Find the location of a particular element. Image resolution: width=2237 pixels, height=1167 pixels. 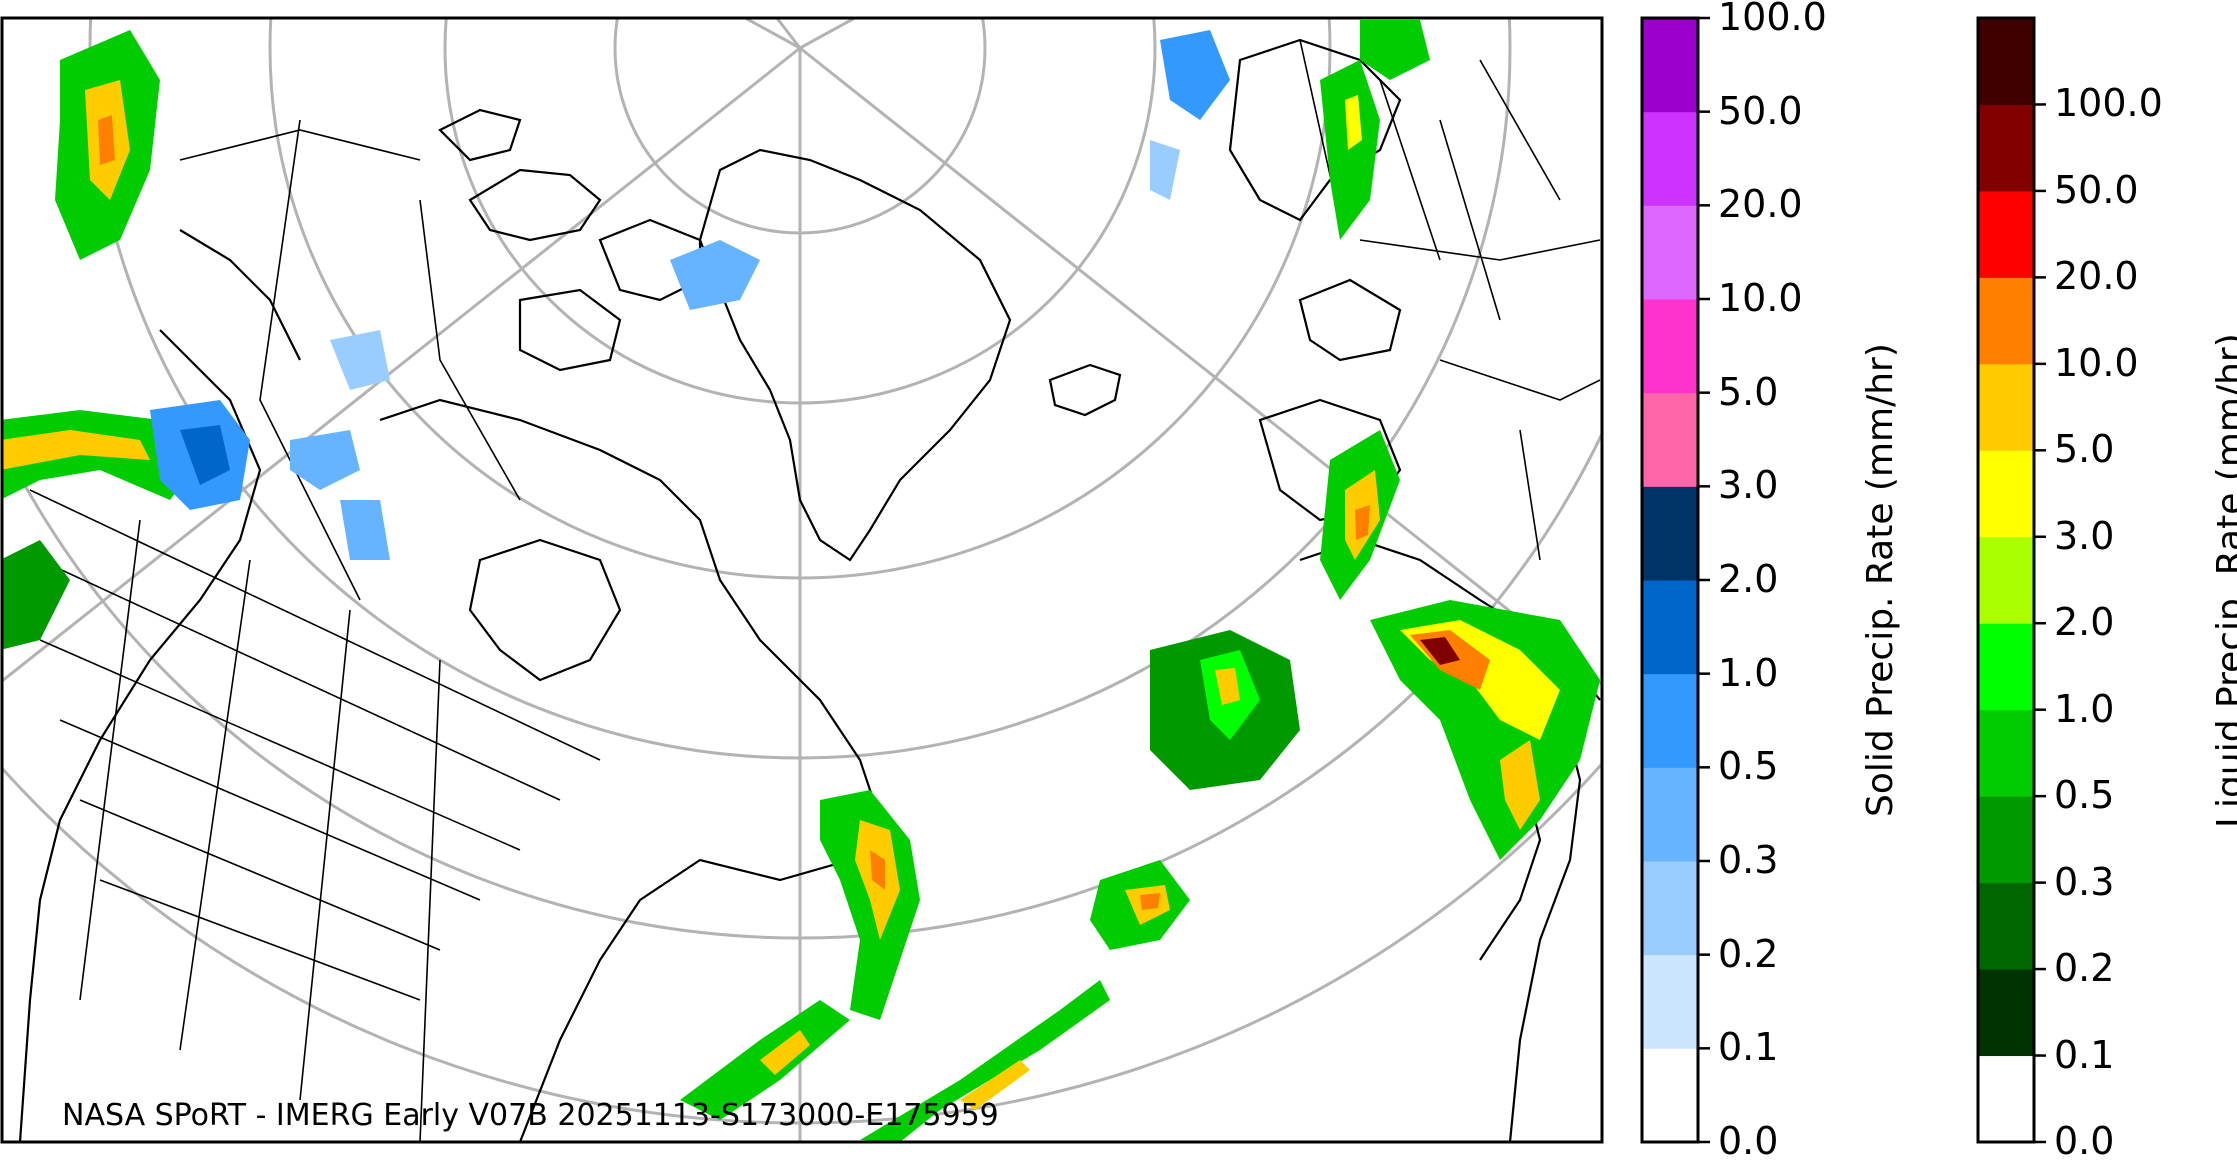

liquid-tick-label: 0.1 is located at coordinates (2084, 1054).